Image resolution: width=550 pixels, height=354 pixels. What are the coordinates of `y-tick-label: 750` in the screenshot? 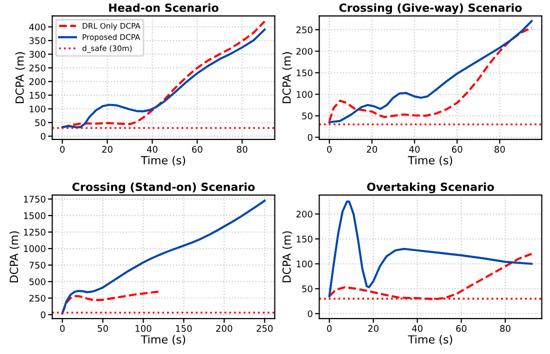 It's located at (38, 265).